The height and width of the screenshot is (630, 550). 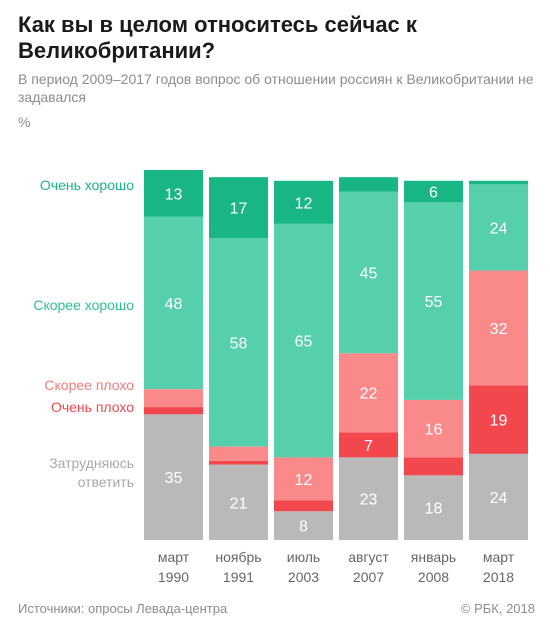 I want to click on data-label: 6, so click(x=433, y=193).